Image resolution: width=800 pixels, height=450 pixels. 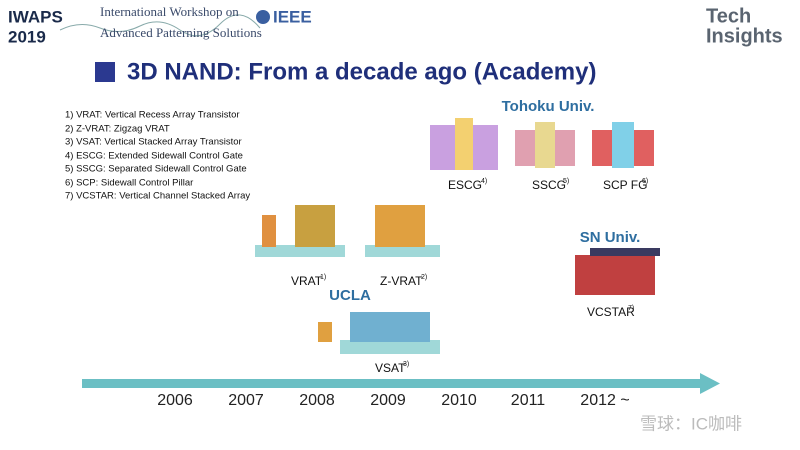 What do you see at coordinates (105, 72) in the screenshot?
I see `title-bullet` at bounding box center [105, 72].